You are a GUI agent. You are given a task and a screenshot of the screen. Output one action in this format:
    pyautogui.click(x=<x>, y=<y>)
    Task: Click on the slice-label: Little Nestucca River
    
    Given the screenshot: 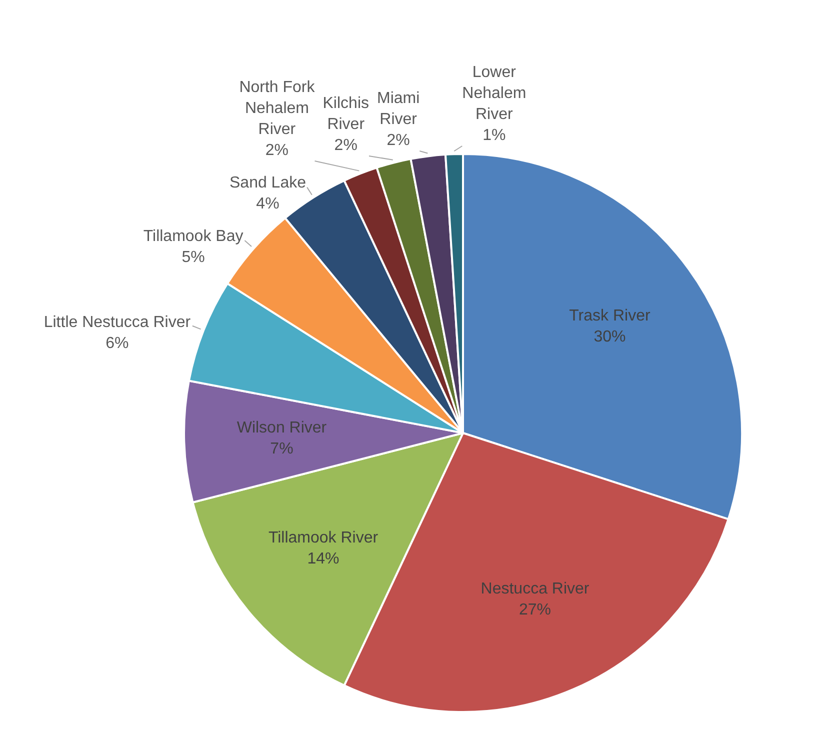 What is the action you would take?
    pyautogui.click(x=118, y=323)
    